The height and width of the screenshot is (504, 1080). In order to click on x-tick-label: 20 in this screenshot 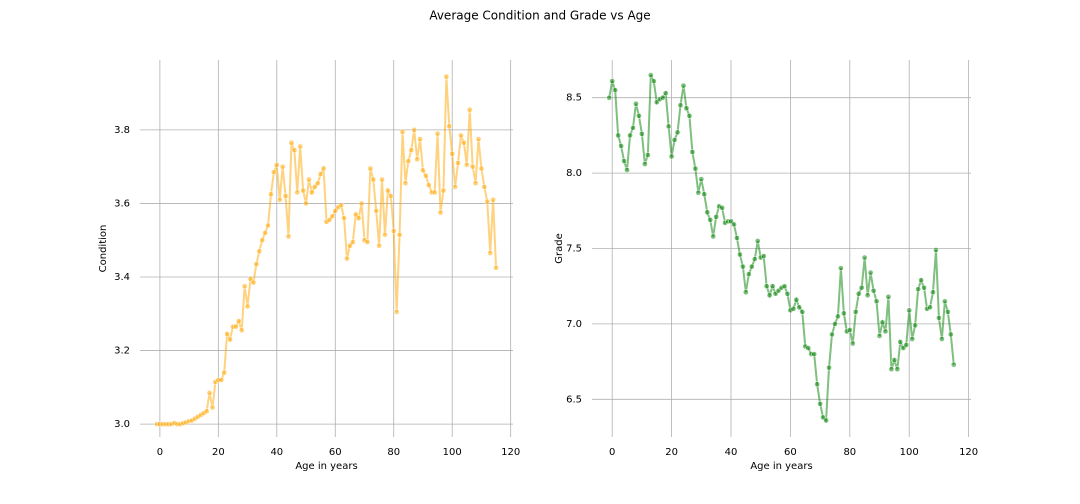, I will do `click(218, 452)`.